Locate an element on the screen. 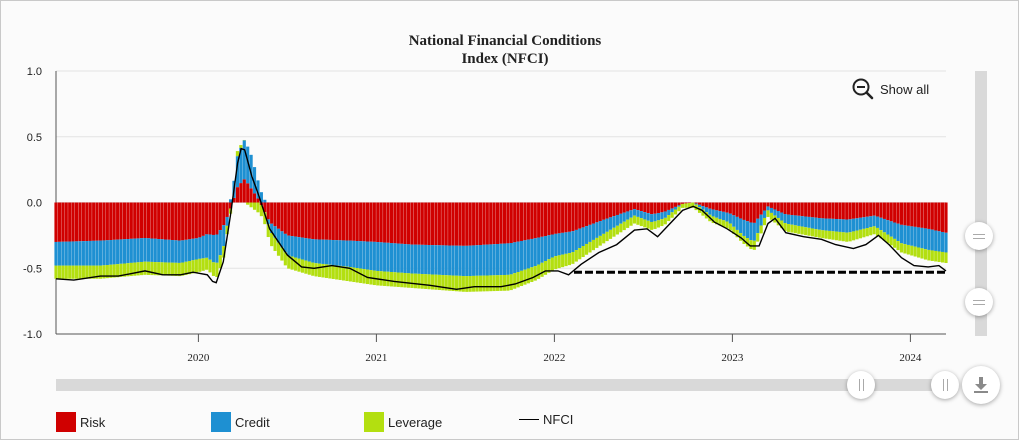  legend-item-leverage: Leverage is located at coordinates (403, 422).